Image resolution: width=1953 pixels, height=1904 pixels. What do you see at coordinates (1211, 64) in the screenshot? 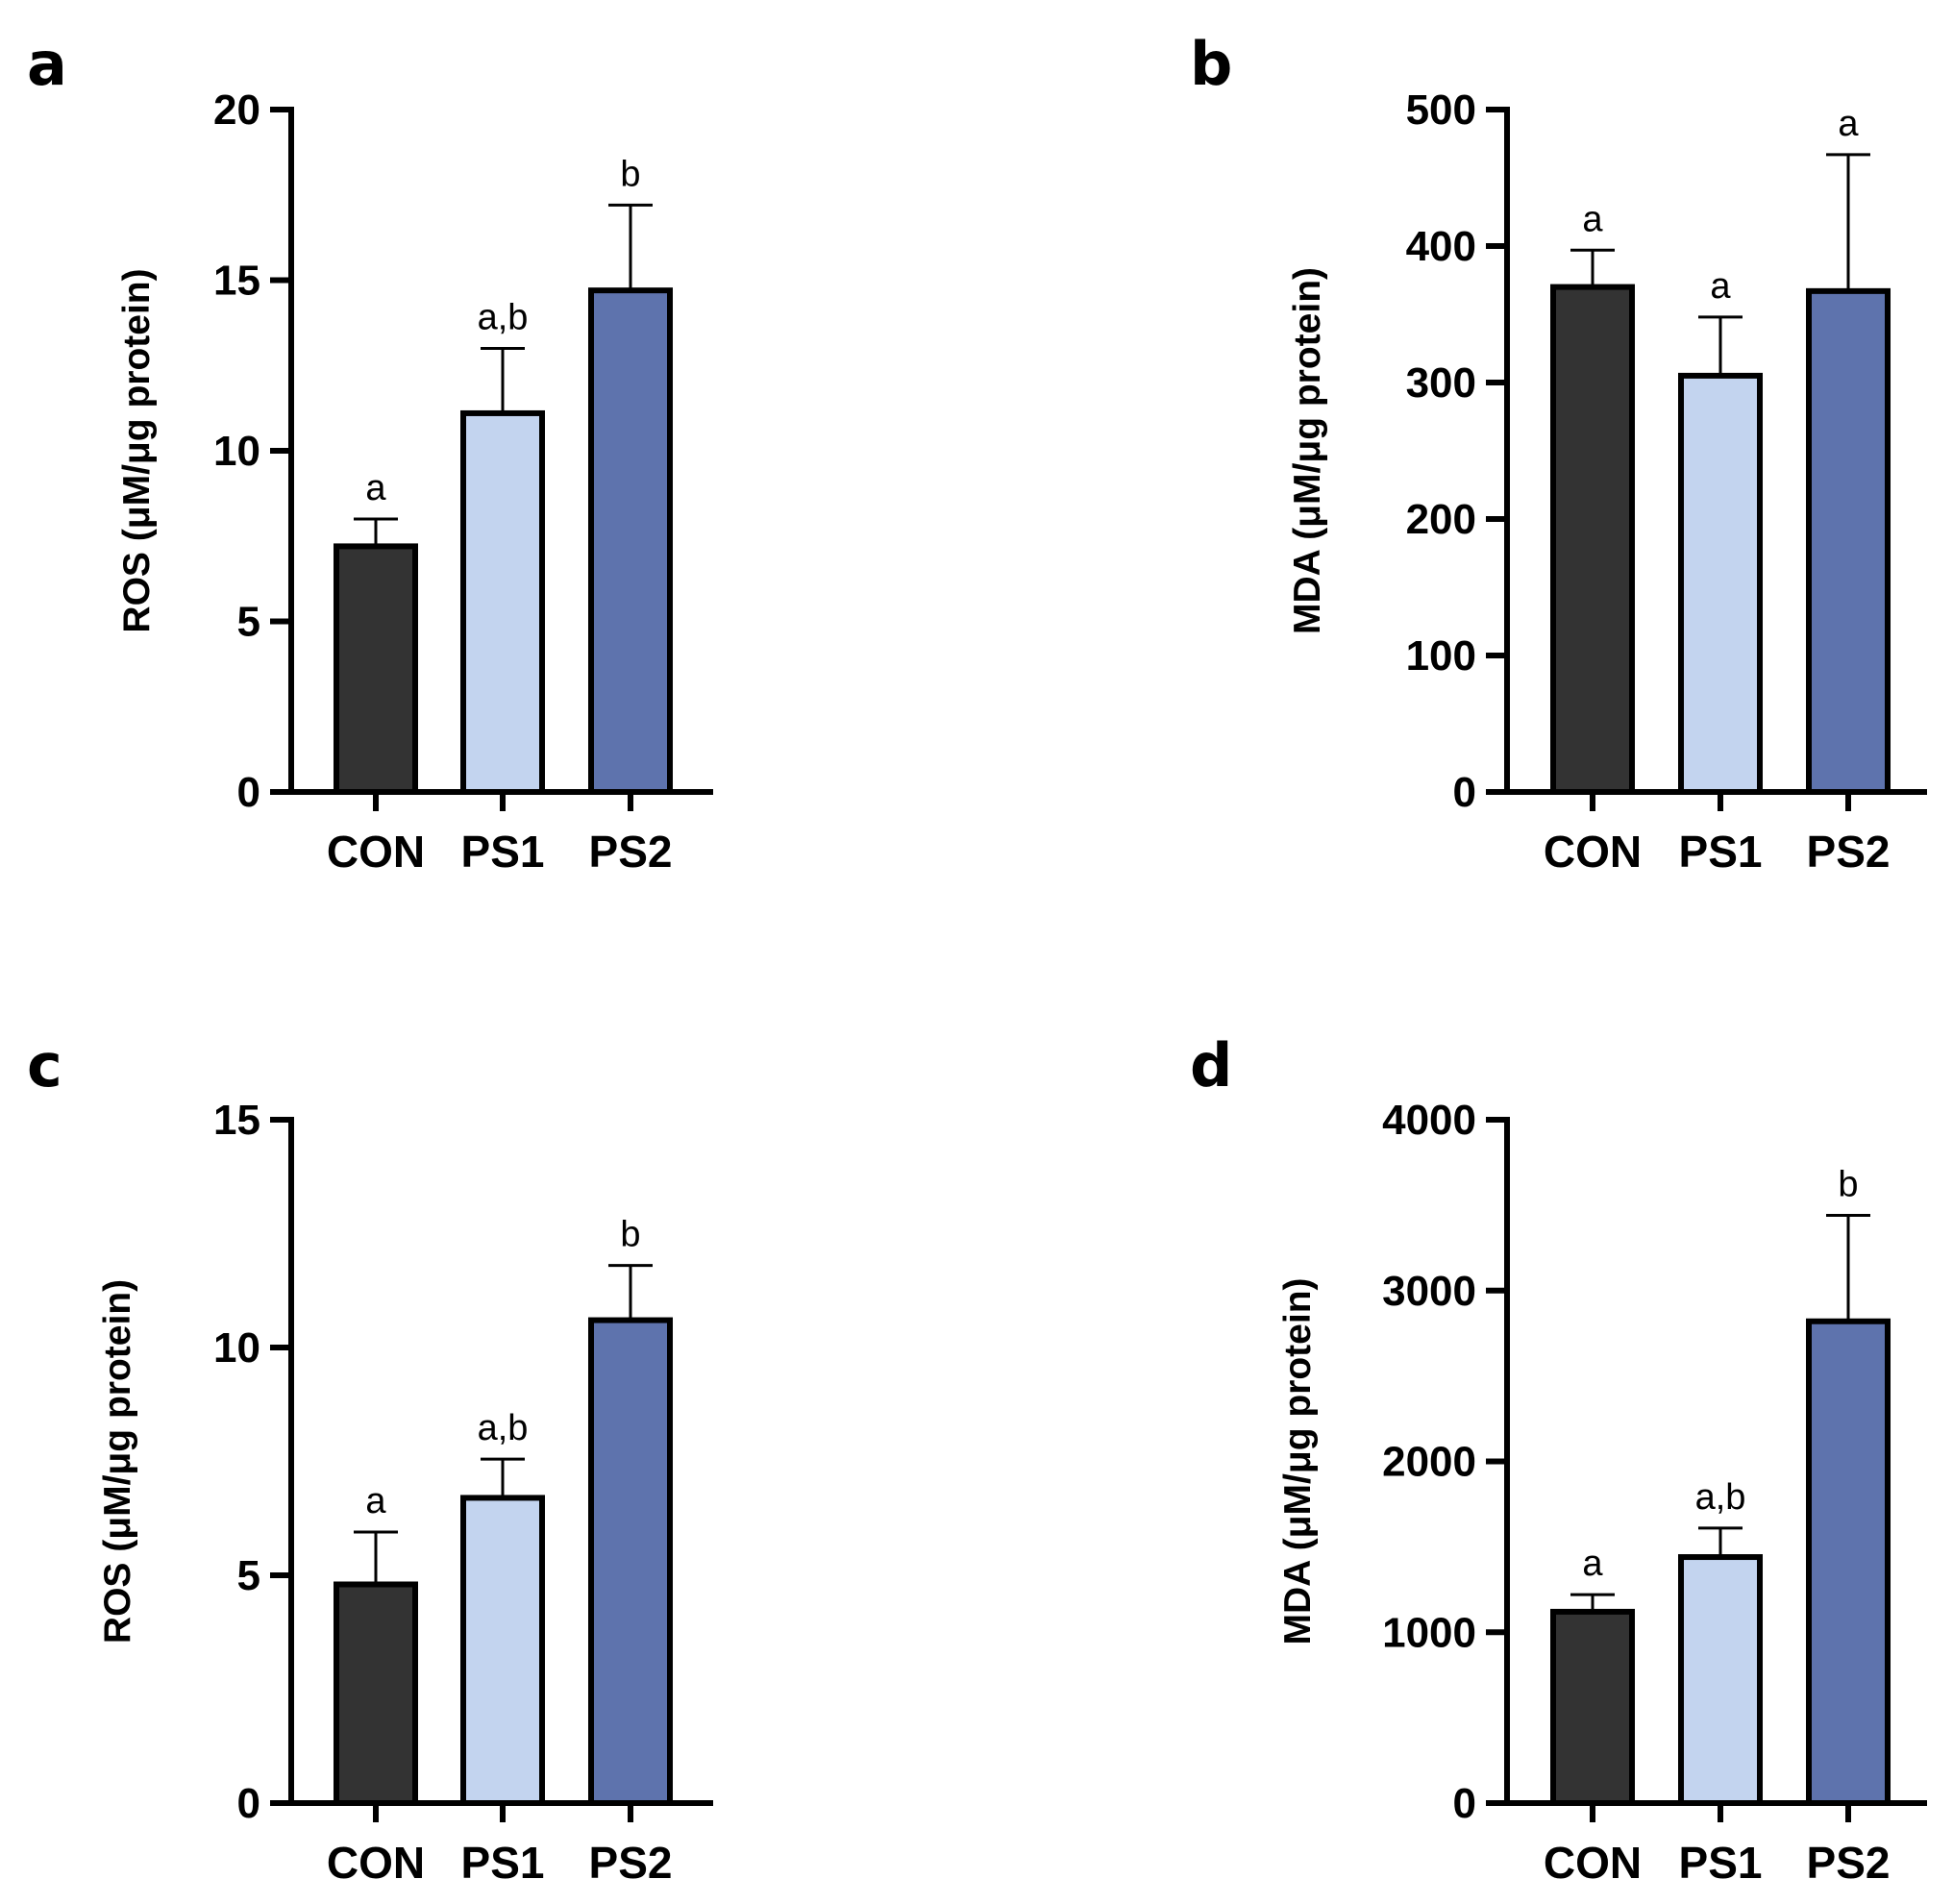
I see `panel-letter: b` at bounding box center [1211, 64].